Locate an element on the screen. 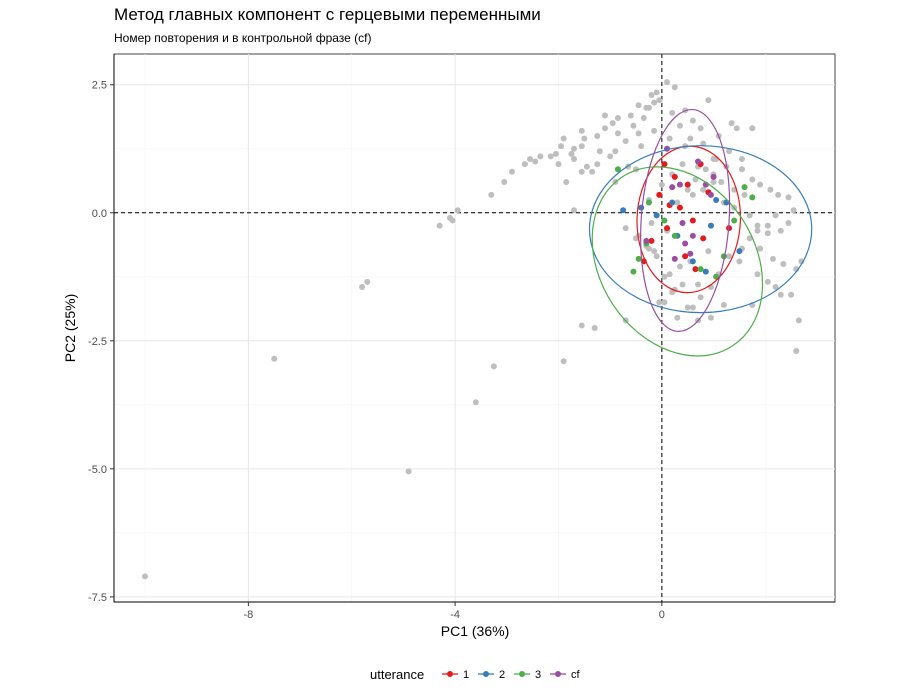  confidence-ellipses is located at coordinates (700, 232).